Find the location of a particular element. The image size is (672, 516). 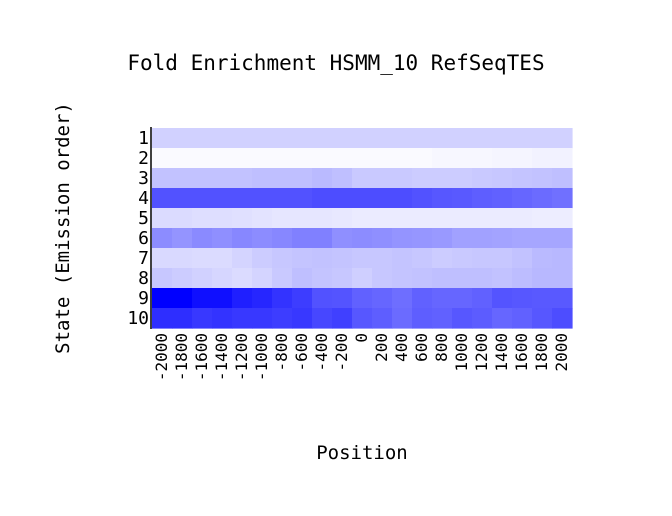

y-axis-label: State (Emission order) is located at coordinates (63, 228).